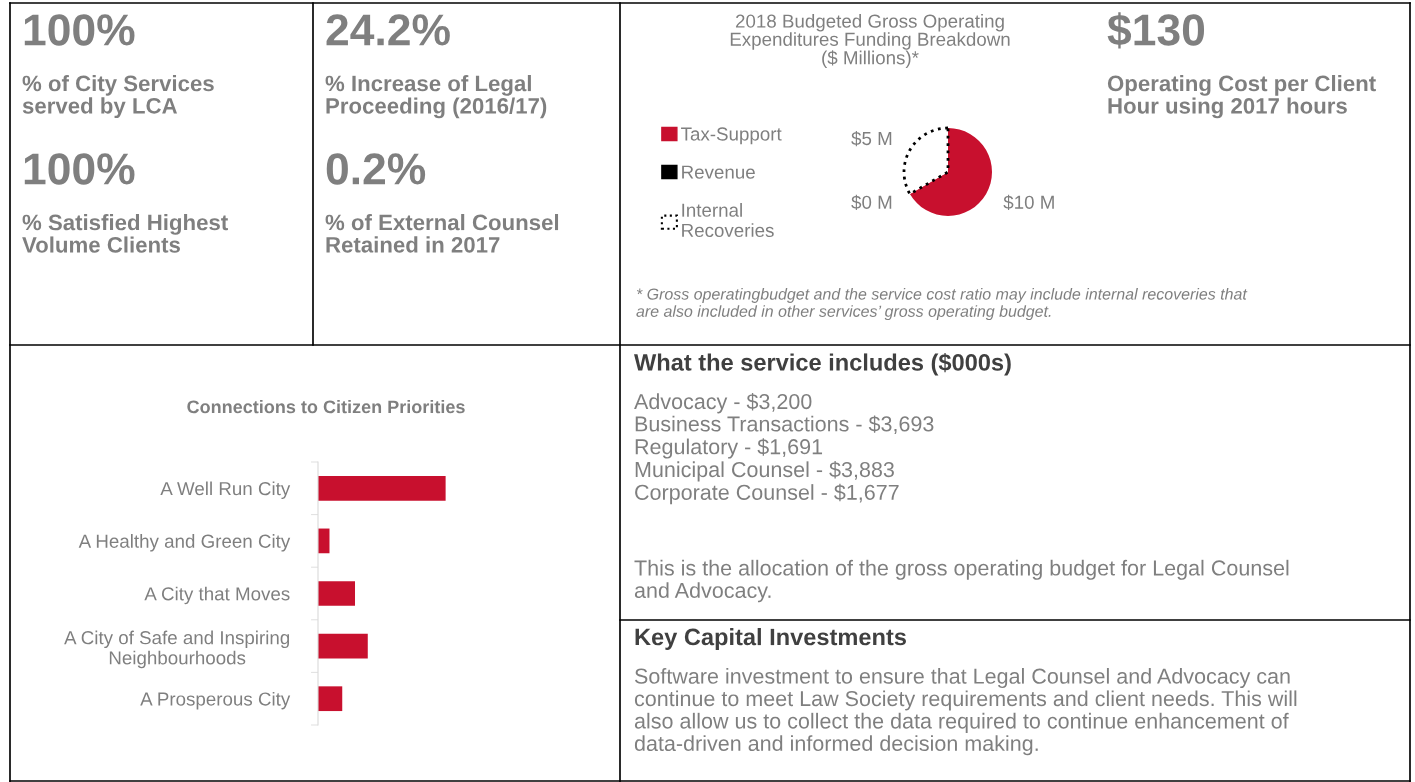 This screenshot has height=782, width=1415. What do you see at coordinates (326, 407) in the screenshot?
I see `chart-title: Connections to Citizen Priorities` at bounding box center [326, 407].